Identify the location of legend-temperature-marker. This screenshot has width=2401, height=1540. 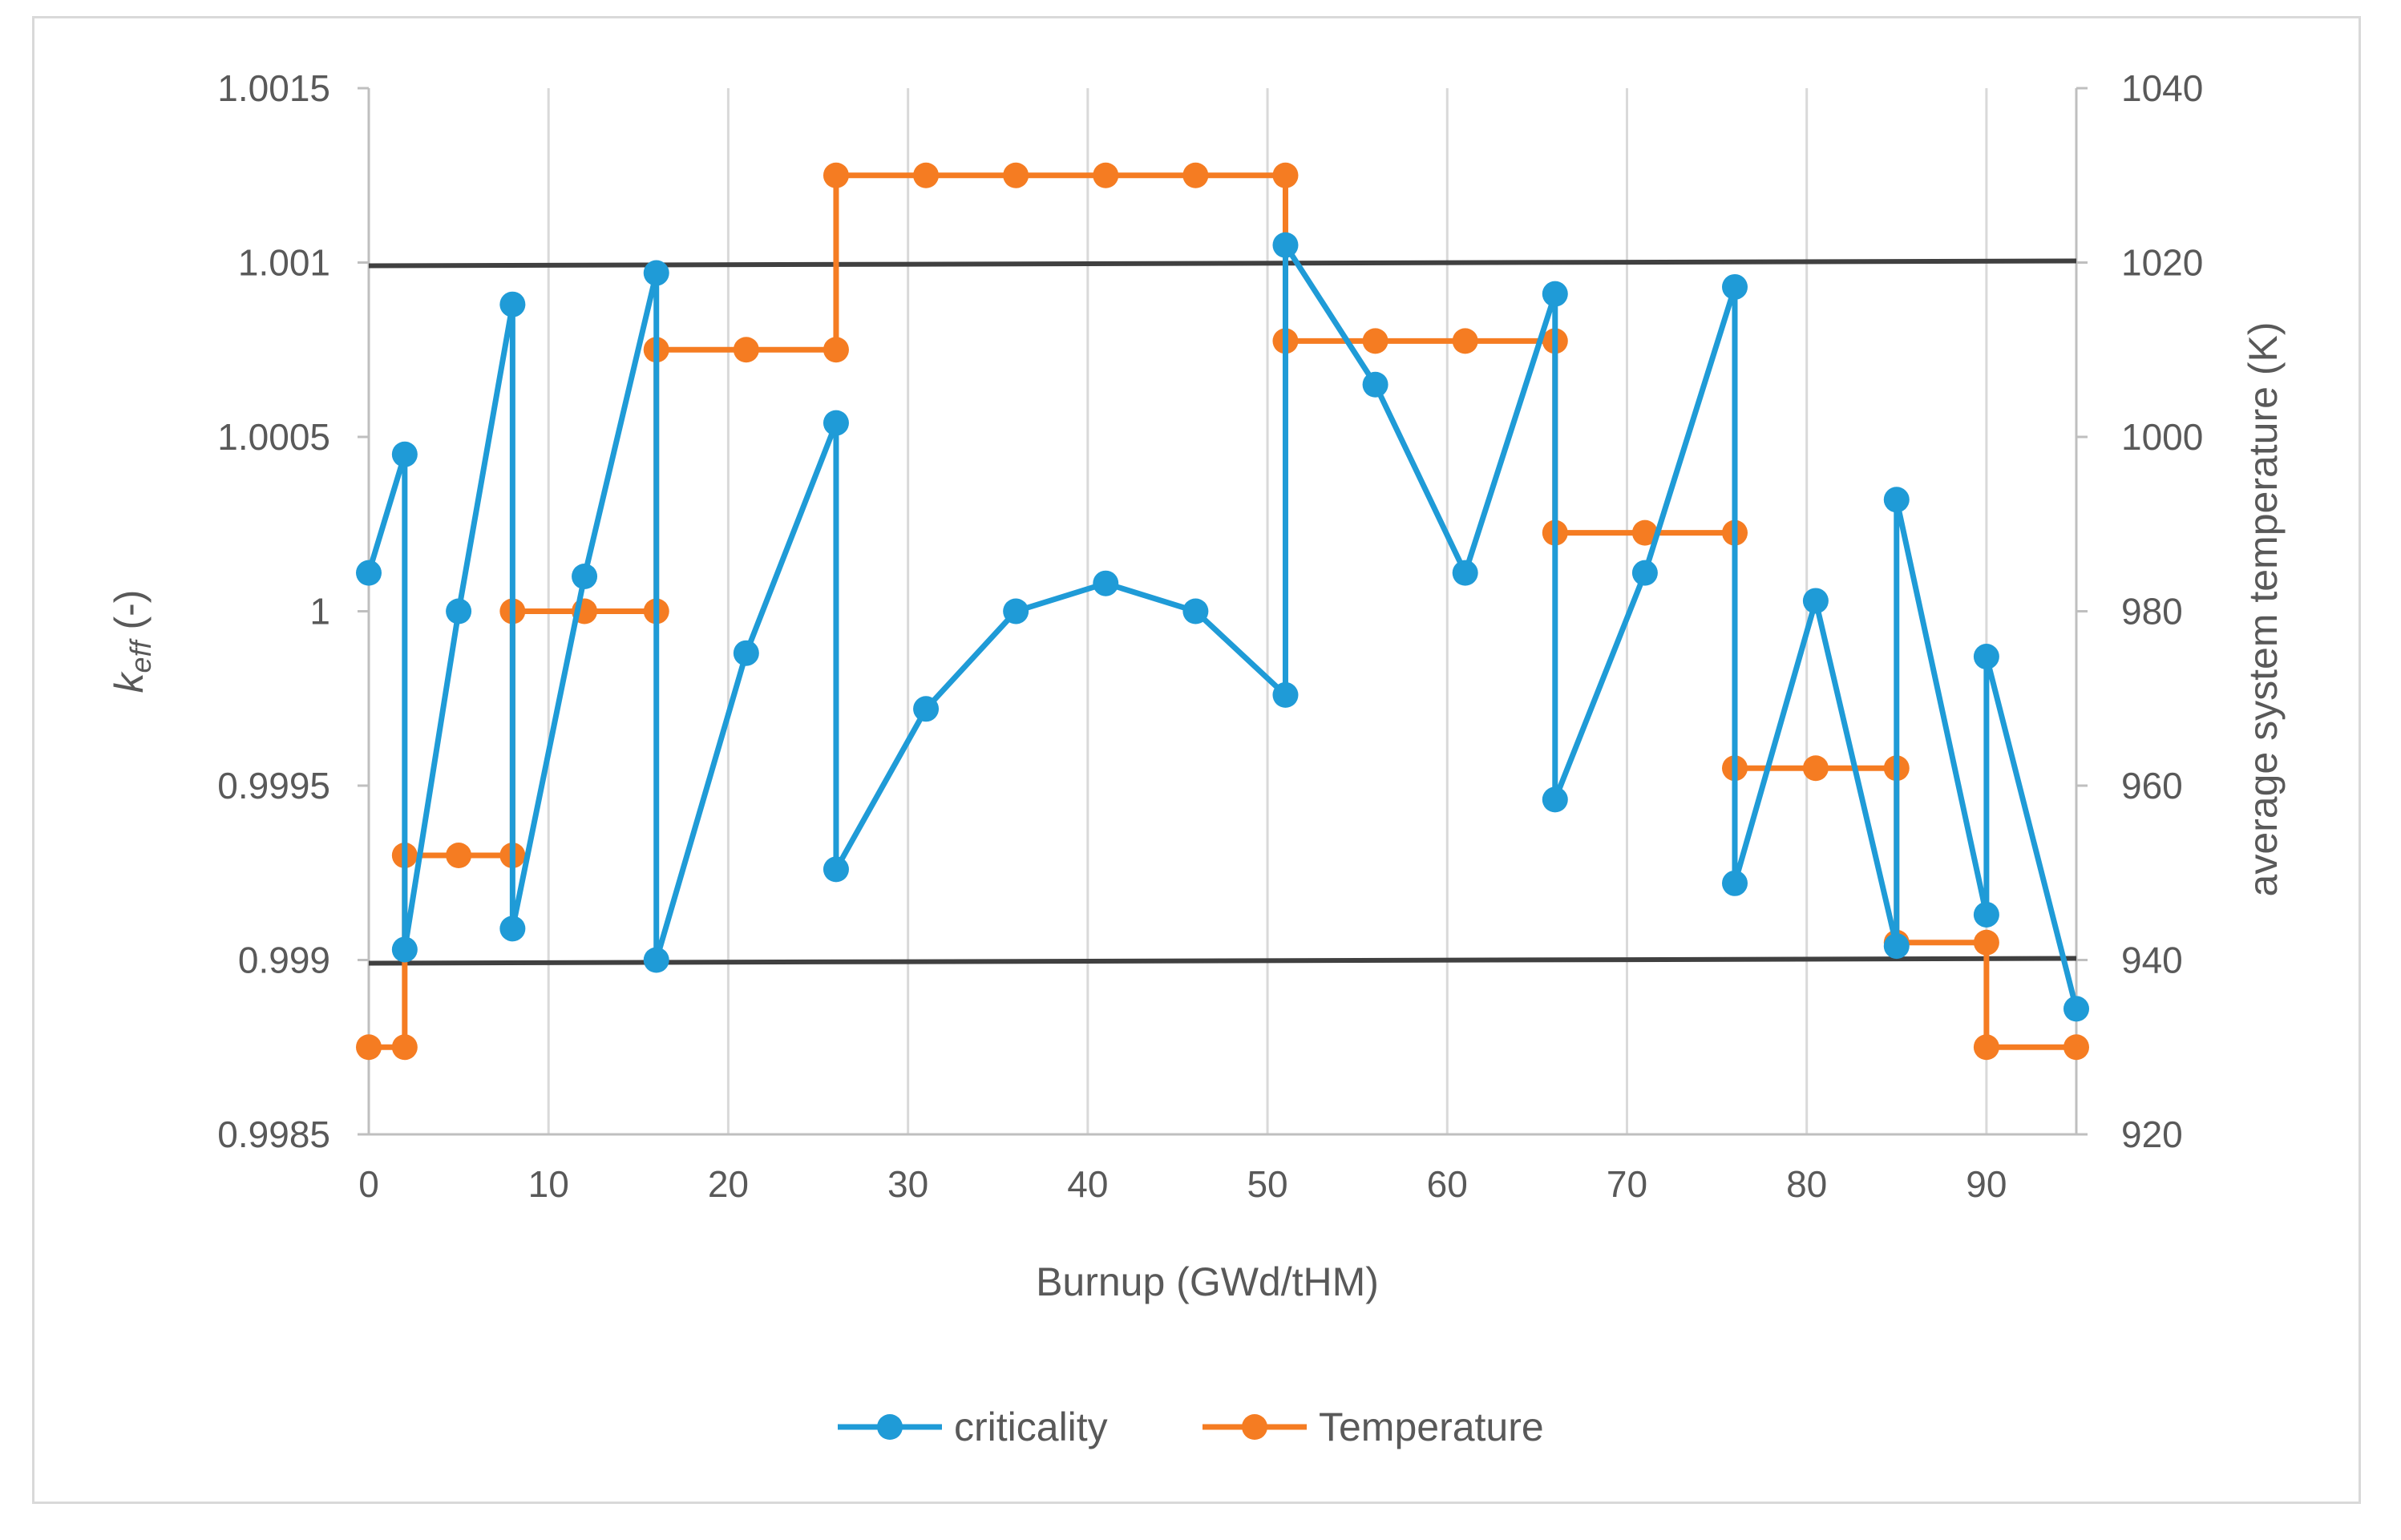
(1254, 1427).